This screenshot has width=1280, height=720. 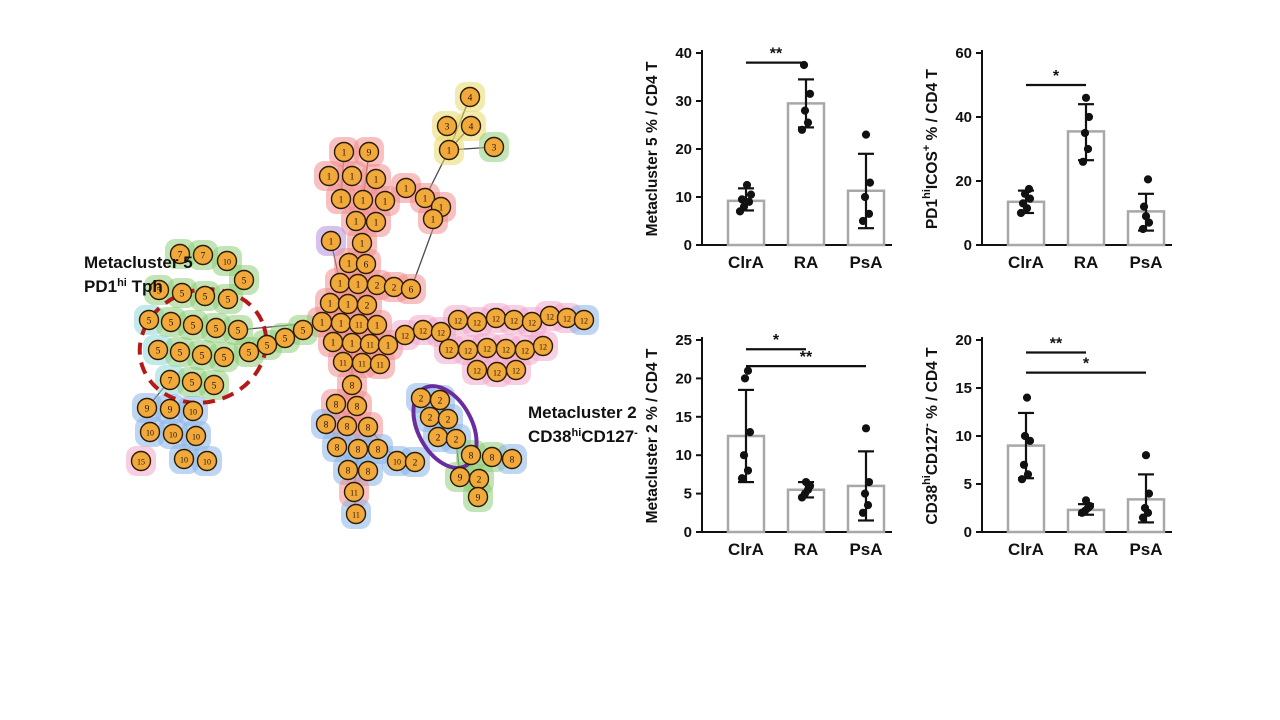 What do you see at coordinates (683, 417) in the screenshot?
I see `y-tick-label: 15` at bounding box center [683, 417].